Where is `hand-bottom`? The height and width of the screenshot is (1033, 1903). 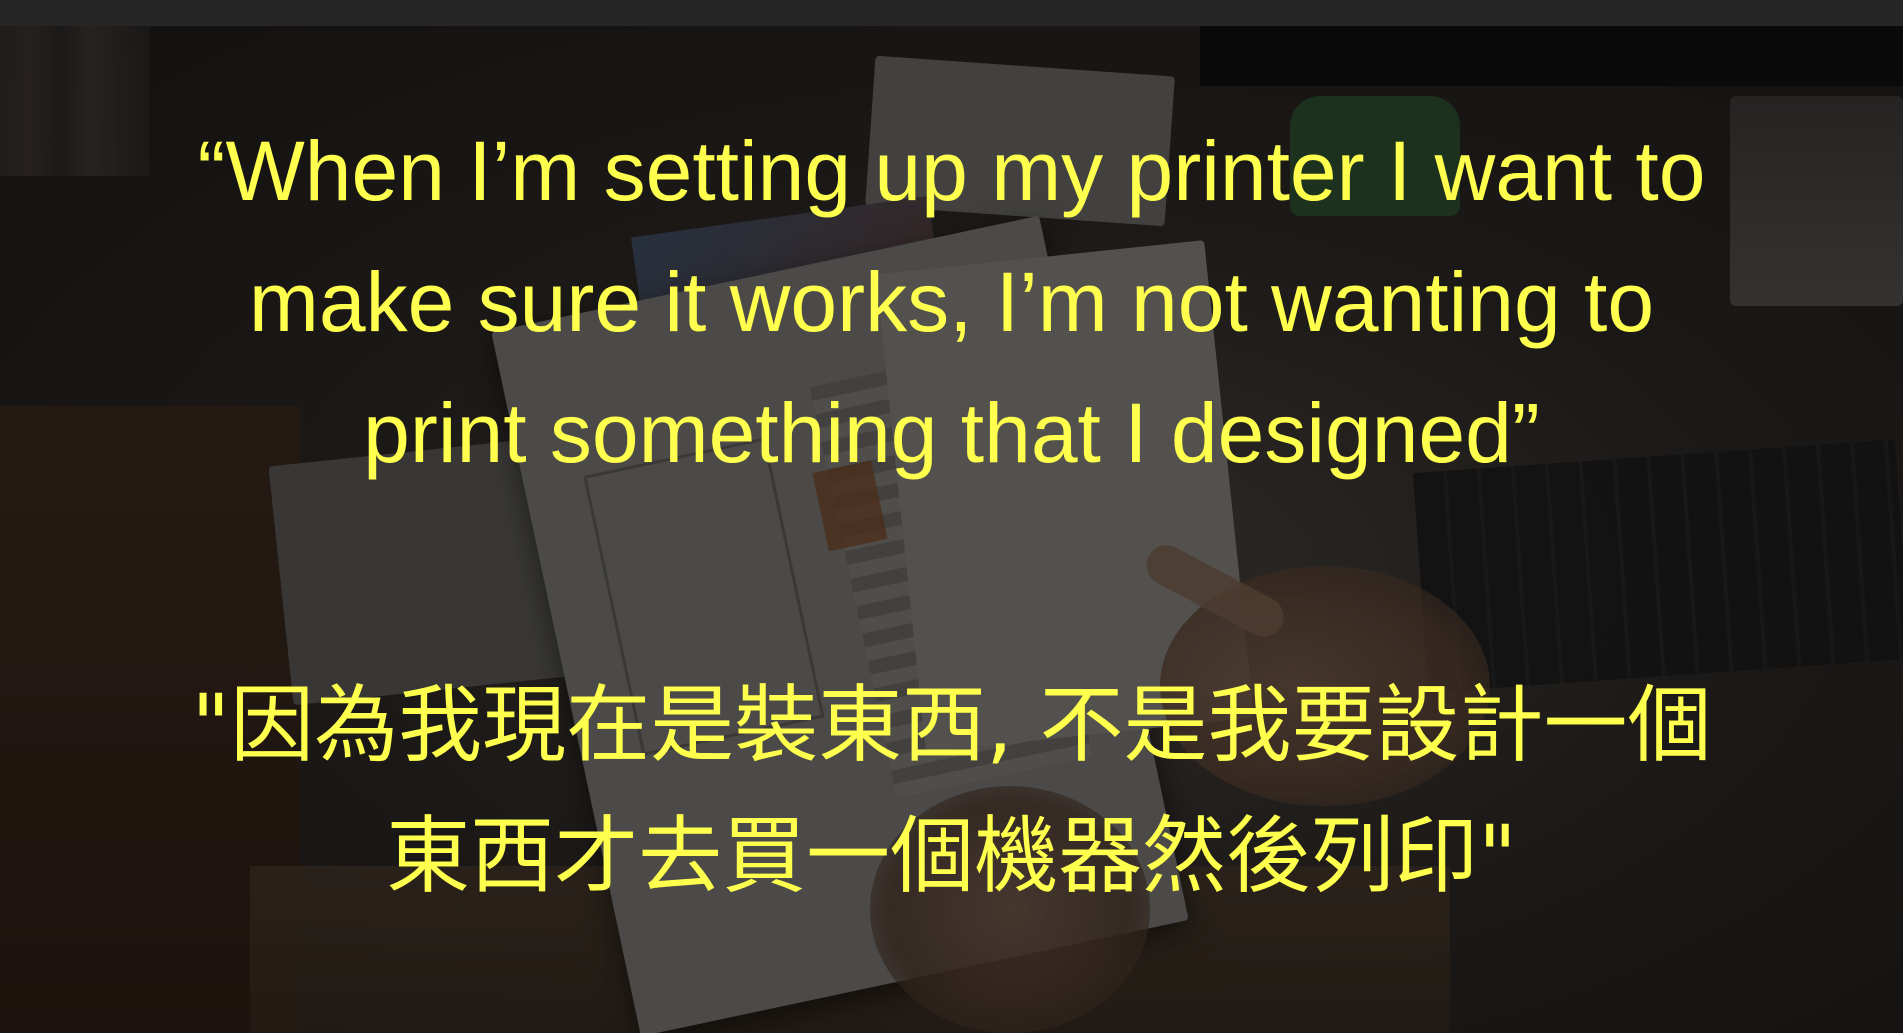
hand-bottom is located at coordinates (1010, 909).